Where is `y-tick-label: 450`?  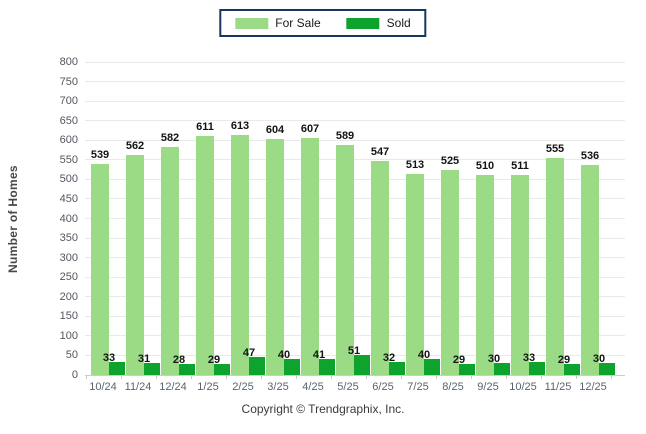 y-tick-label: 450 is located at coordinates (68, 198).